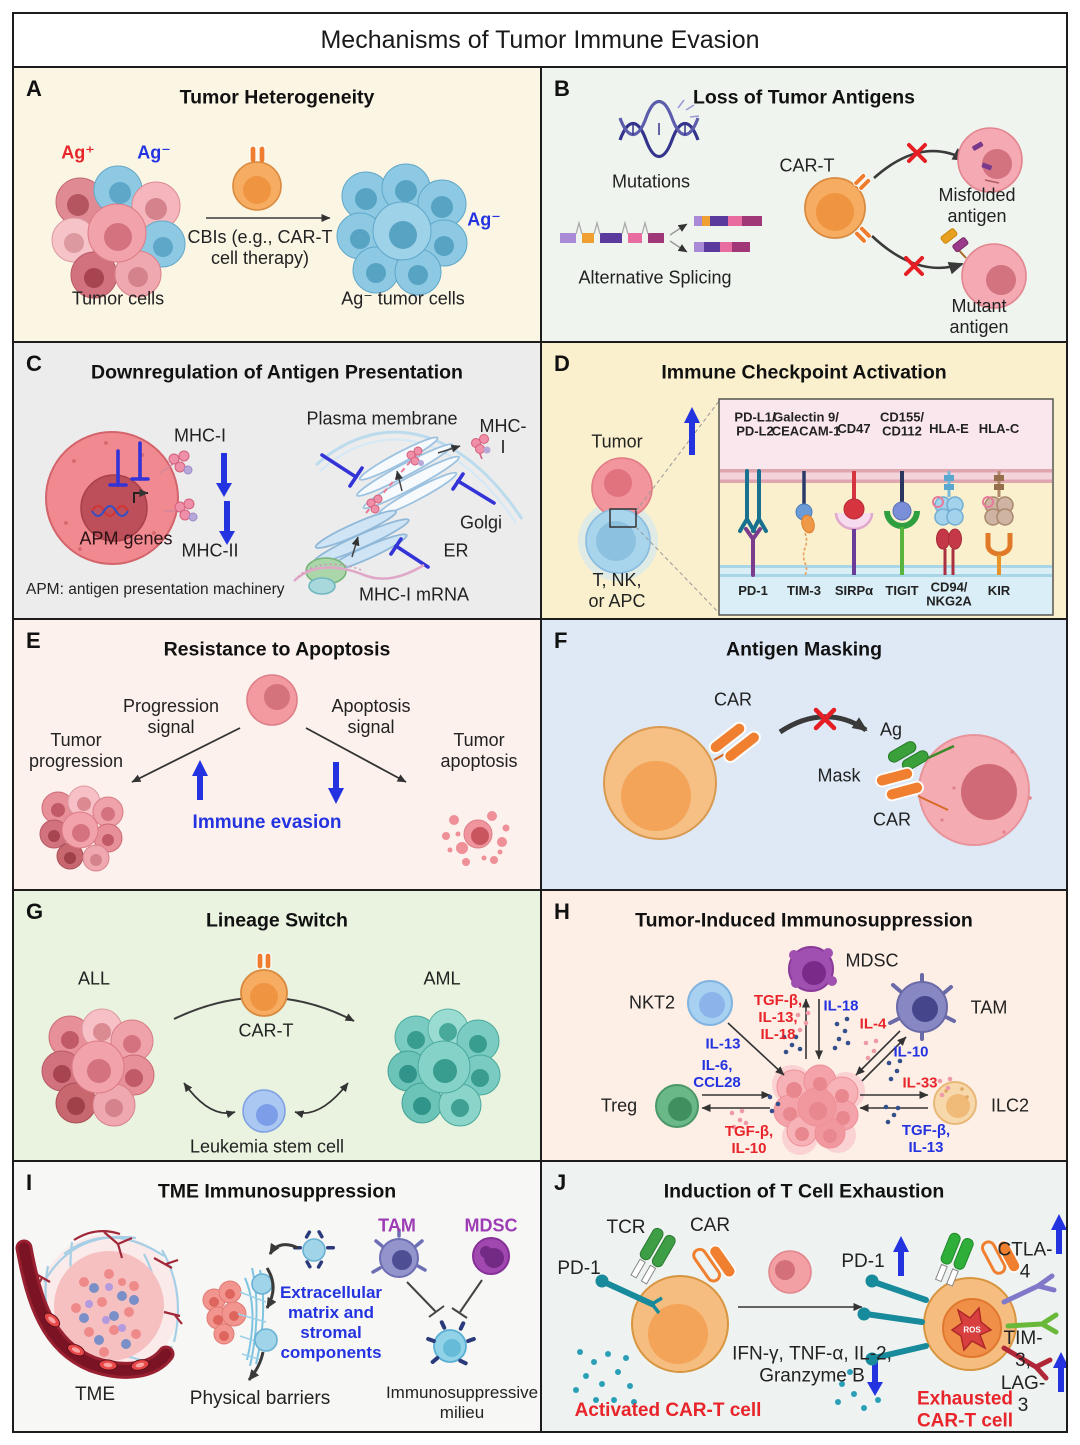 The height and width of the screenshot is (1445, 1080). What do you see at coordinates (277, 97) in the screenshot?
I see `panel-title: Tumor Heterogeneity` at bounding box center [277, 97].